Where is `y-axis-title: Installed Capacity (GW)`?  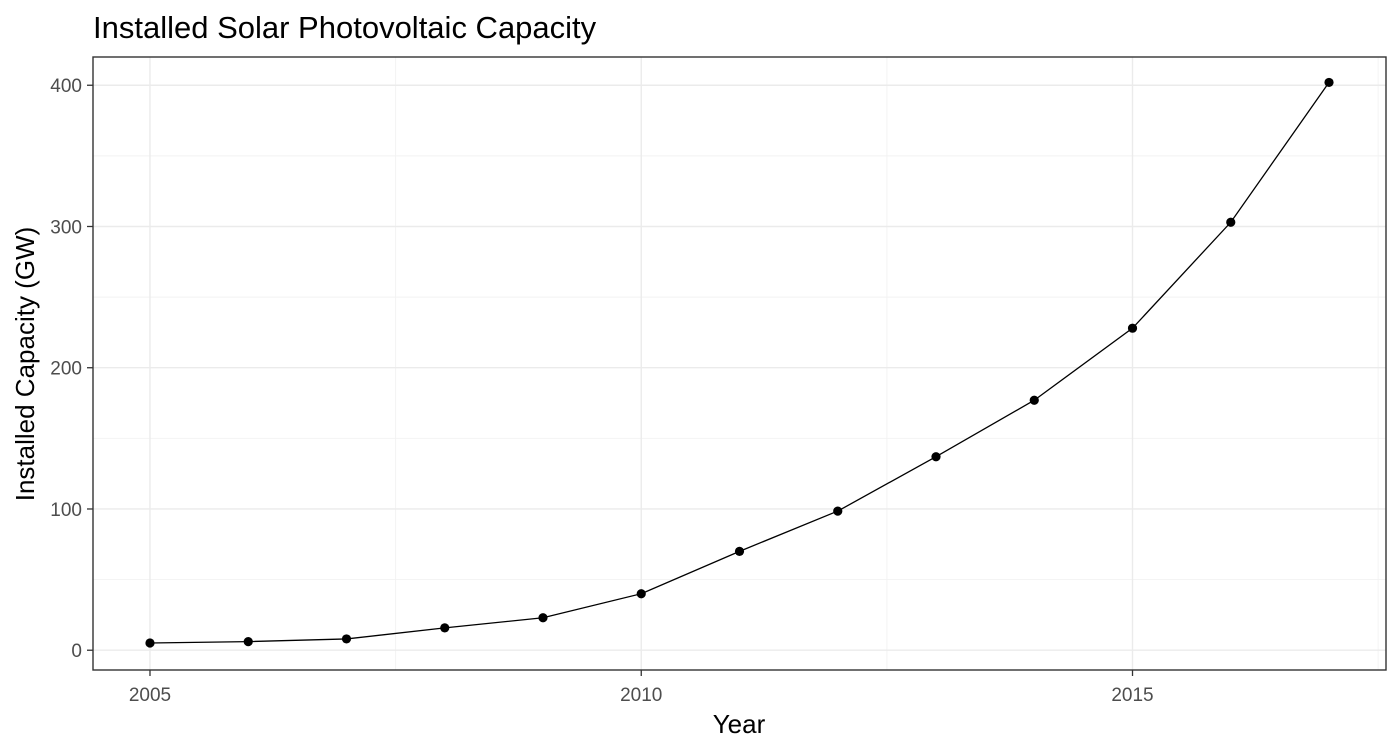
y-axis-title: Installed Capacity (GW) is located at coordinates (25, 364).